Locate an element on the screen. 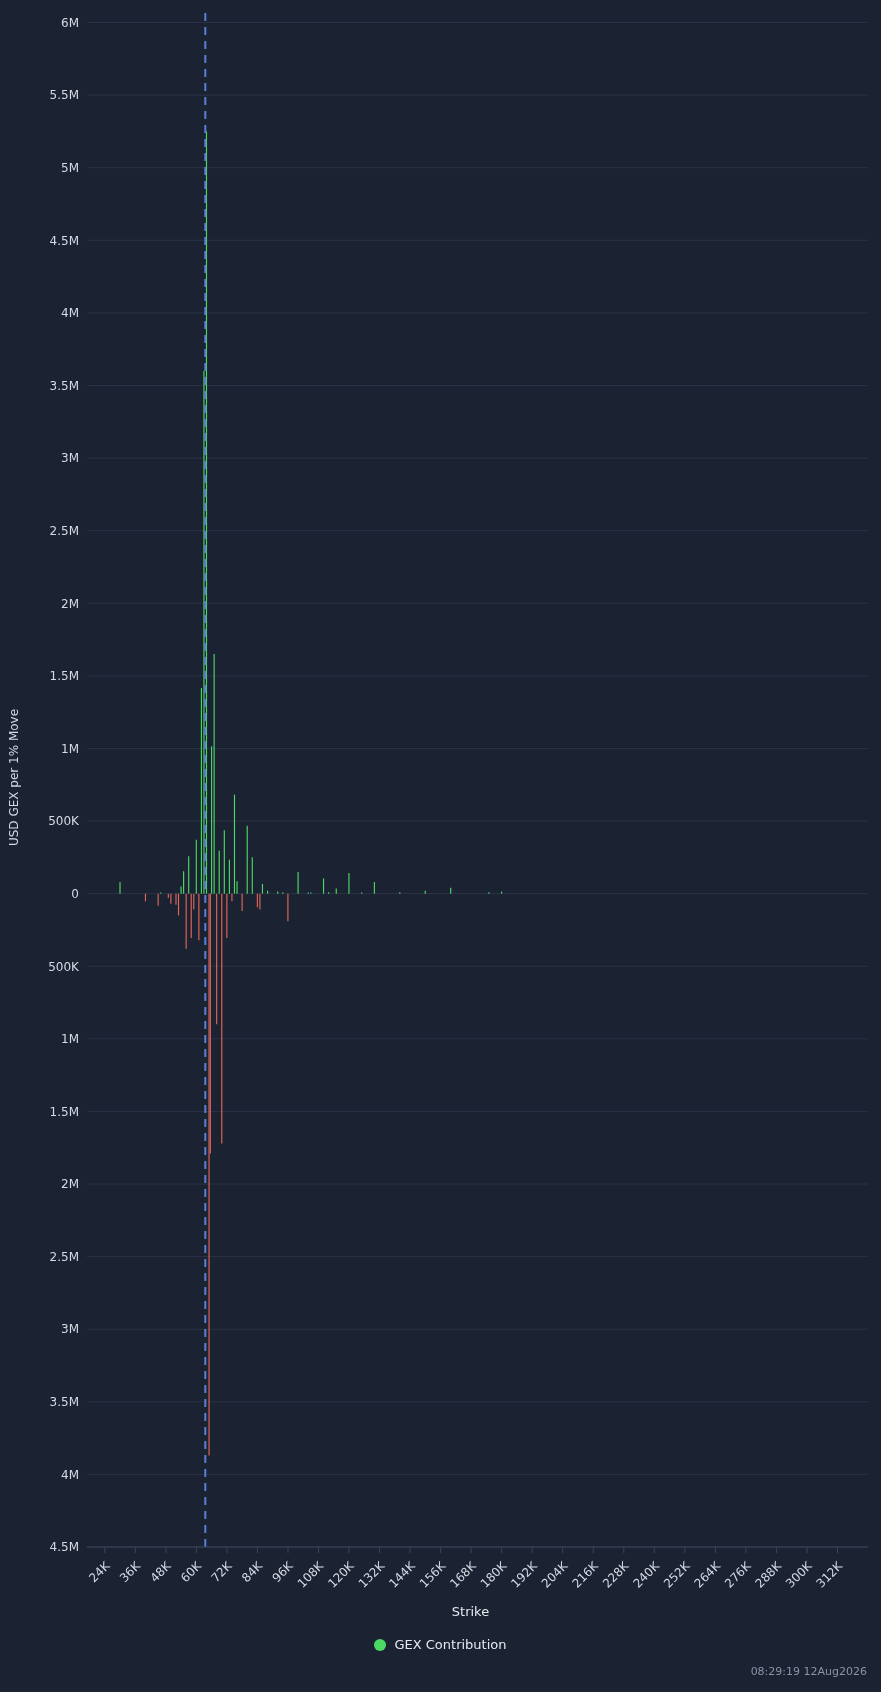  y-axis-title: USD GEX per 1% Move is located at coordinates (14, 777).